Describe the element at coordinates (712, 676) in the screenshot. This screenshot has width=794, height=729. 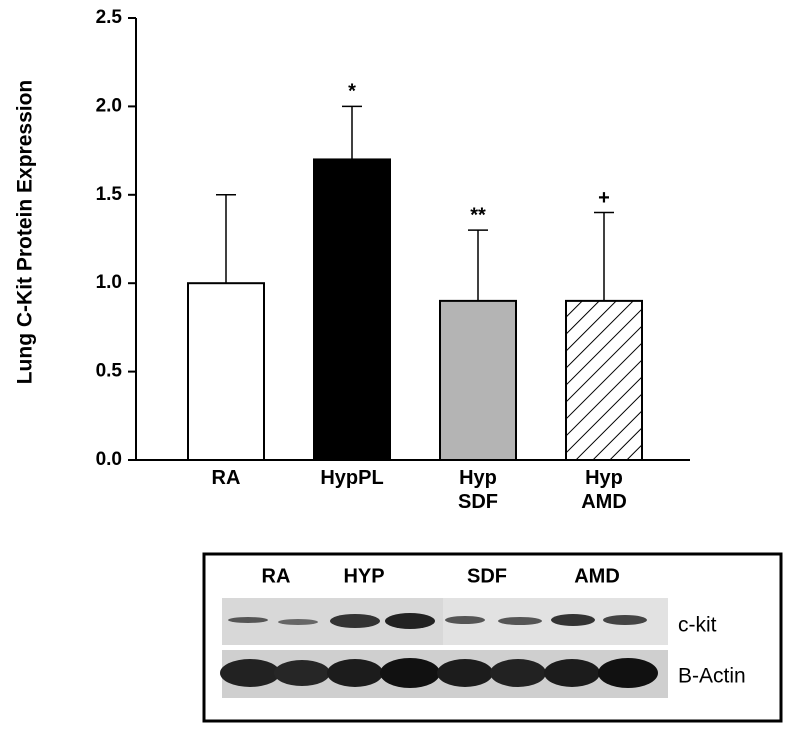
I see `blot-row-label: B-Actin` at that location.